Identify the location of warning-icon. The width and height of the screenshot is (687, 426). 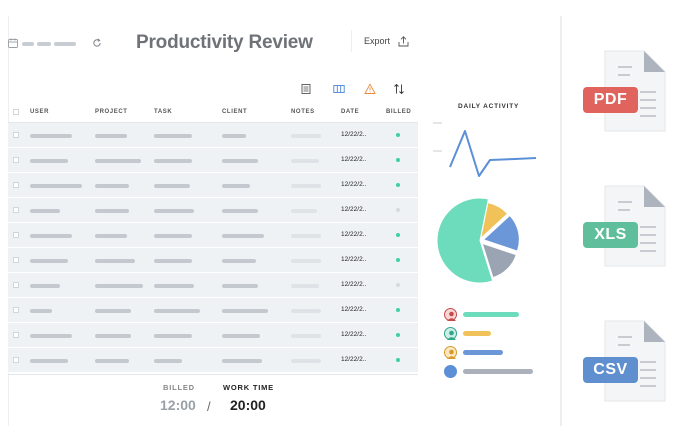
(370, 89).